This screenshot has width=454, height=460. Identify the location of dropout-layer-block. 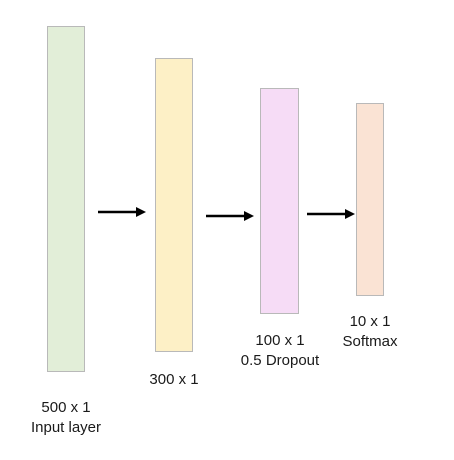
(279, 201).